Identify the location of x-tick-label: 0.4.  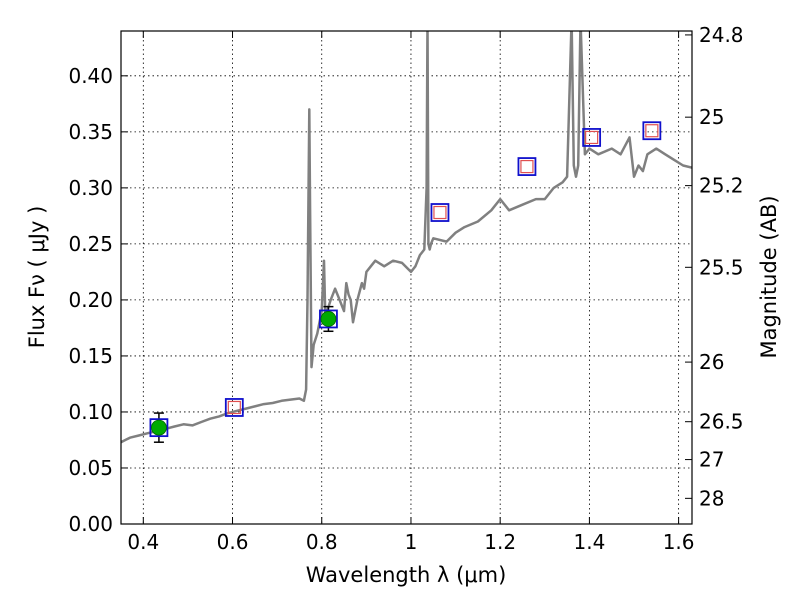
(143, 542).